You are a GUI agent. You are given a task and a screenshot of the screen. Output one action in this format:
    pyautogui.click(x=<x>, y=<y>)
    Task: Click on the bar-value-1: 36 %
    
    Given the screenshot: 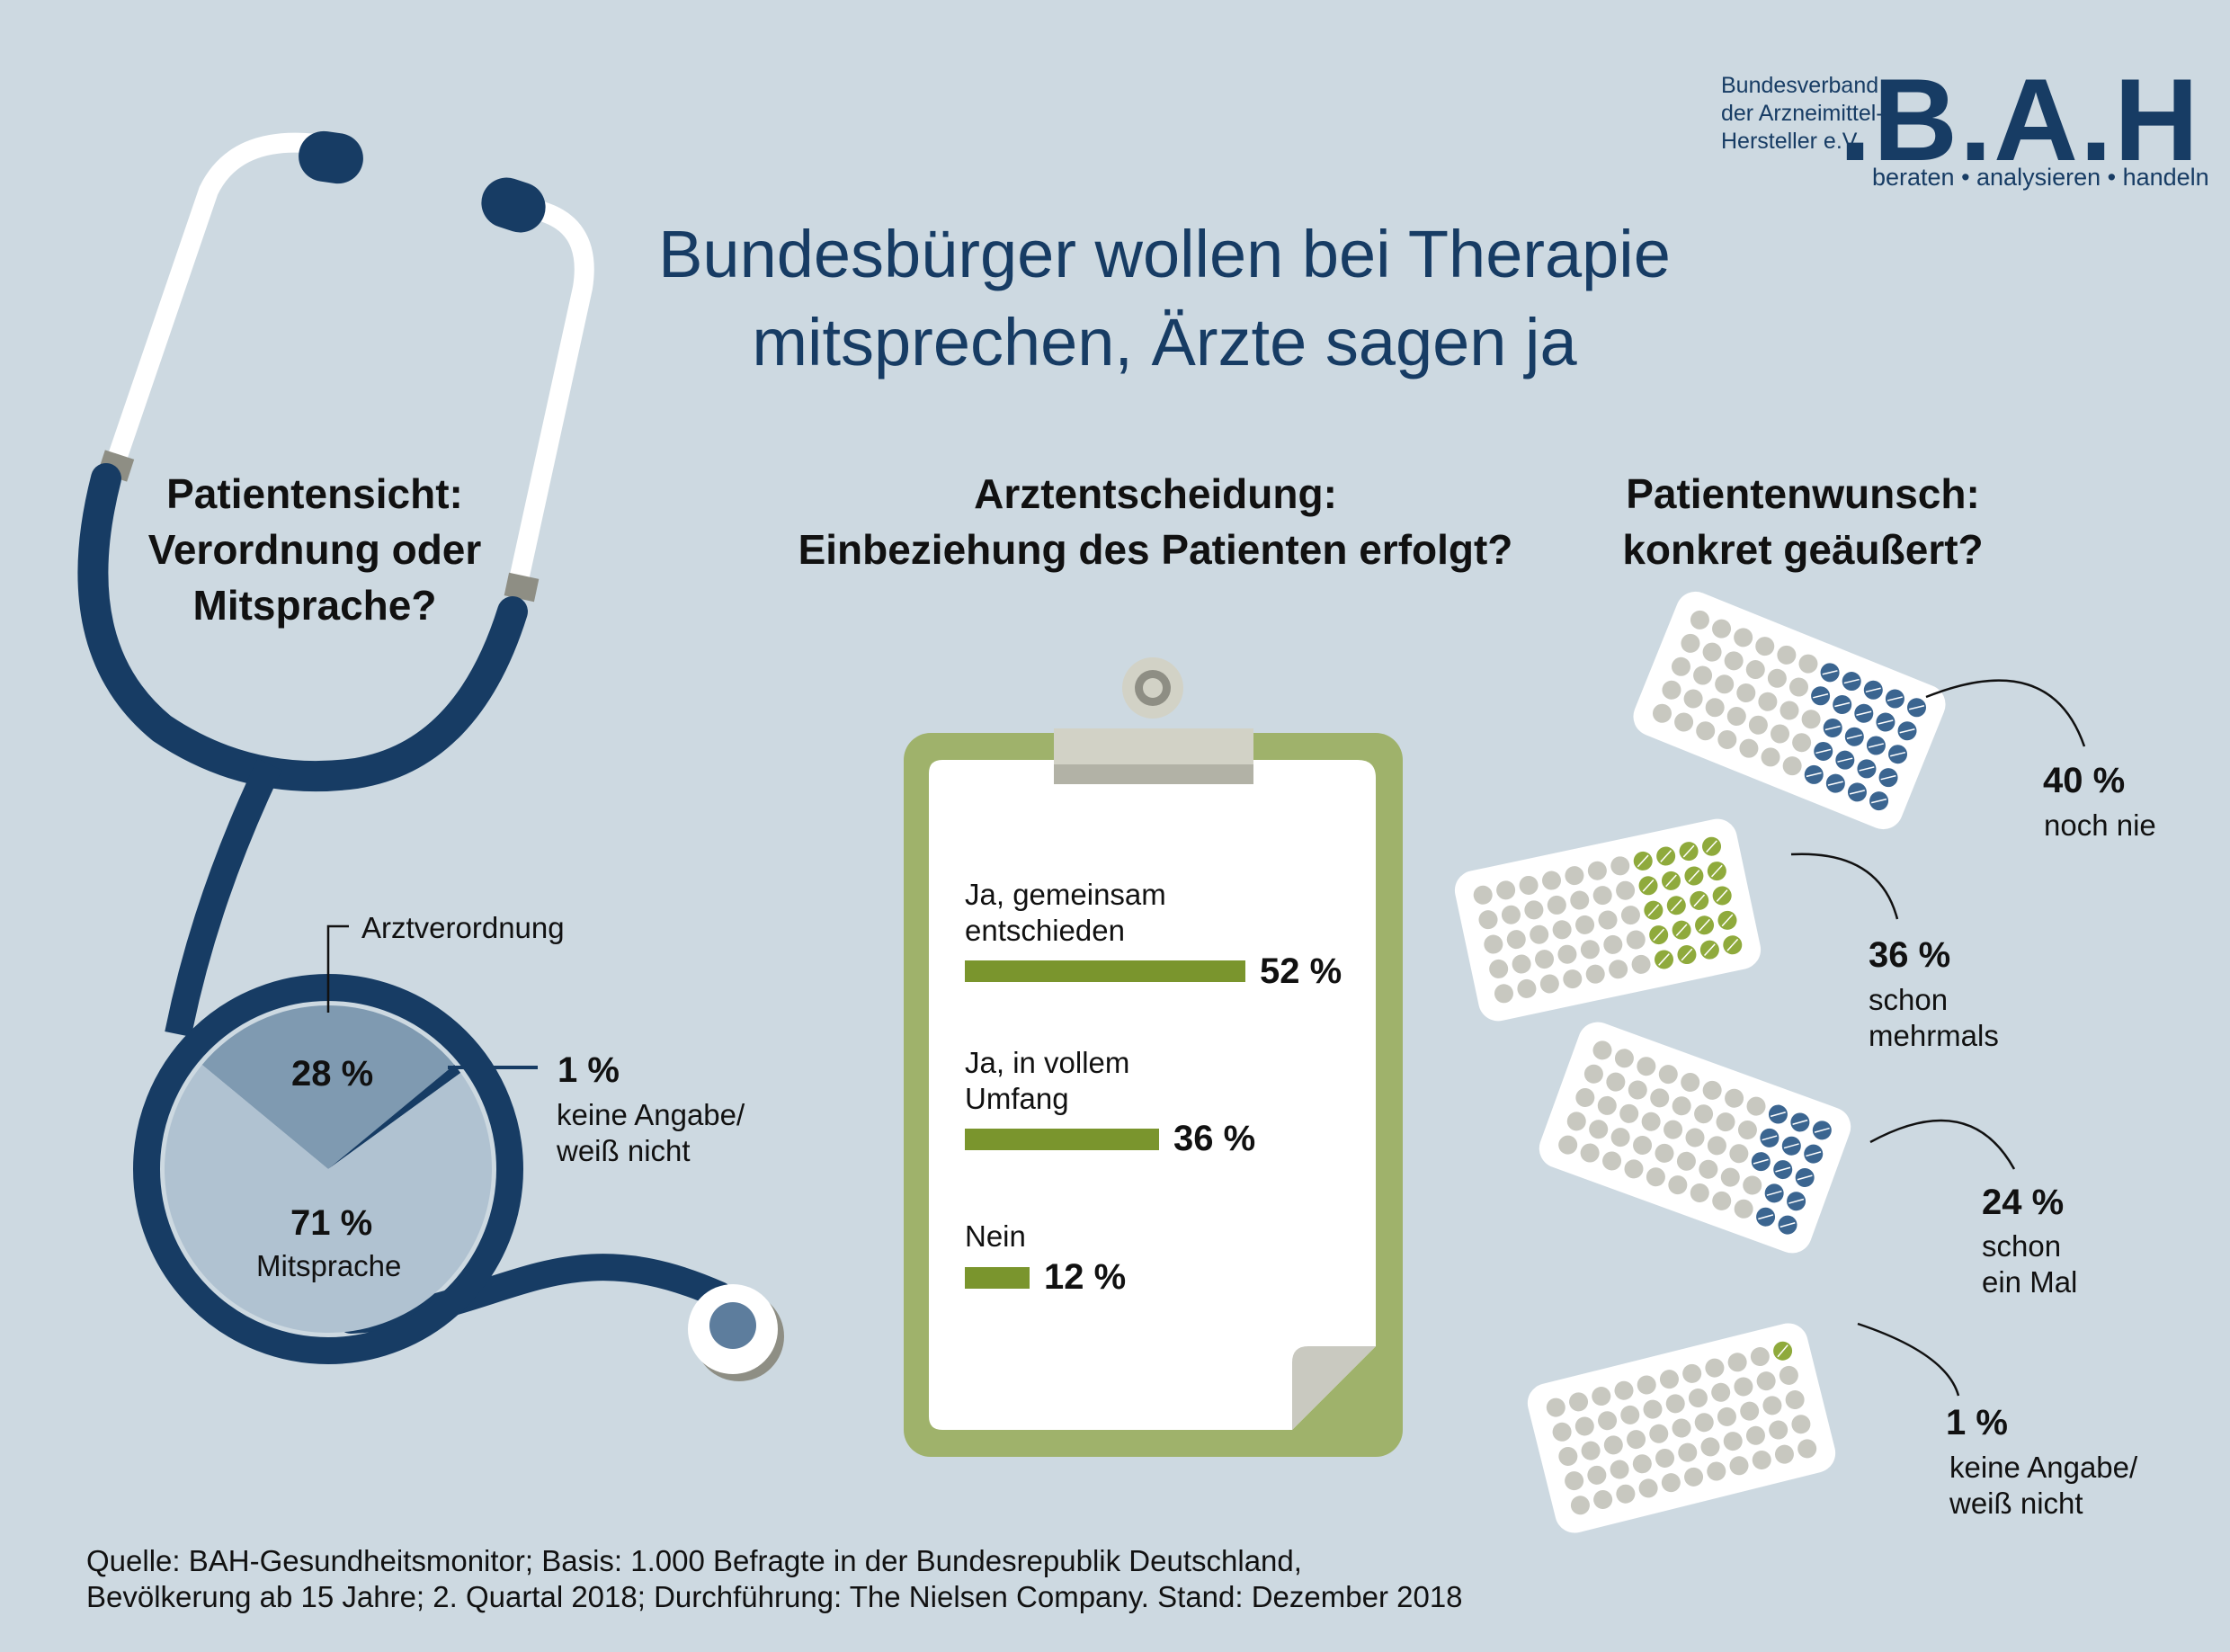 What is the action you would take?
    pyautogui.click(x=1214, y=1138)
    